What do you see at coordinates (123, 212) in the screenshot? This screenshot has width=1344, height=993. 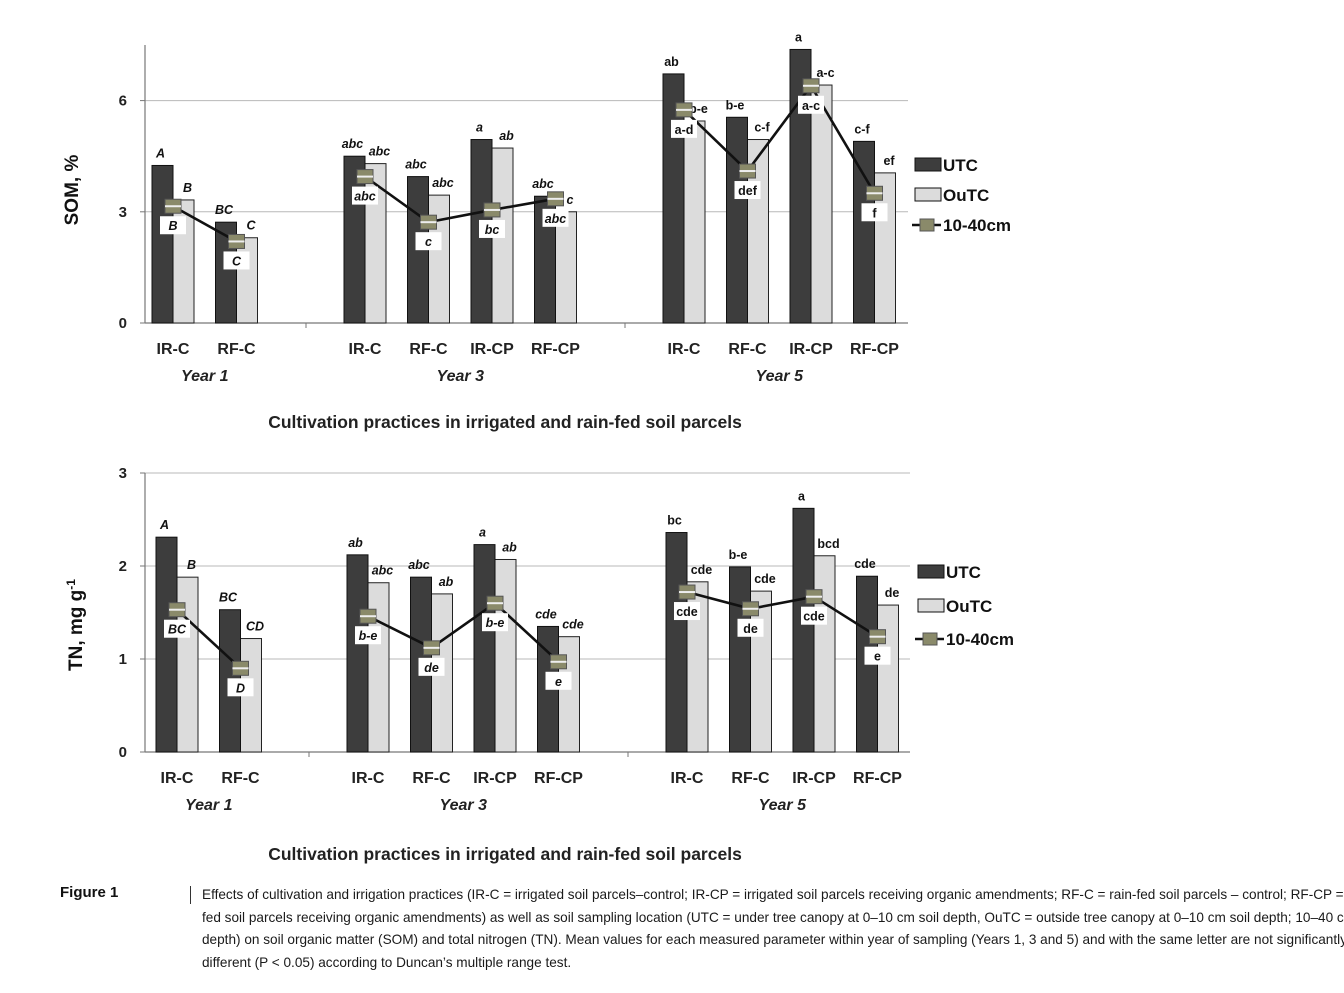 I see `p1-y-tick-label: 3` at bounding box center [123, 212].